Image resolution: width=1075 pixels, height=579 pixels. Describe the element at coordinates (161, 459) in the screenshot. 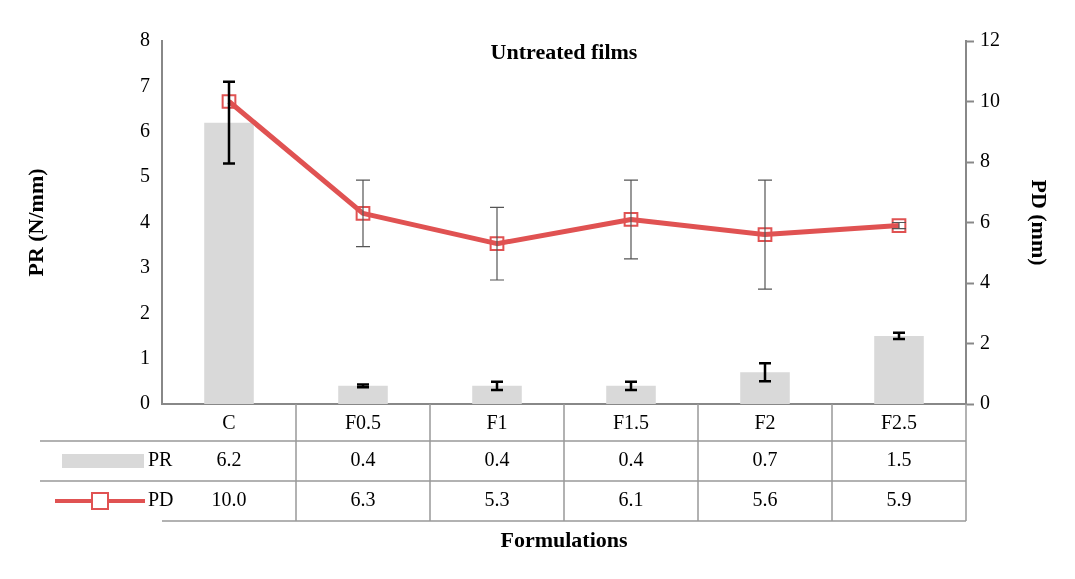

I see `legend-label: PR` at that location.